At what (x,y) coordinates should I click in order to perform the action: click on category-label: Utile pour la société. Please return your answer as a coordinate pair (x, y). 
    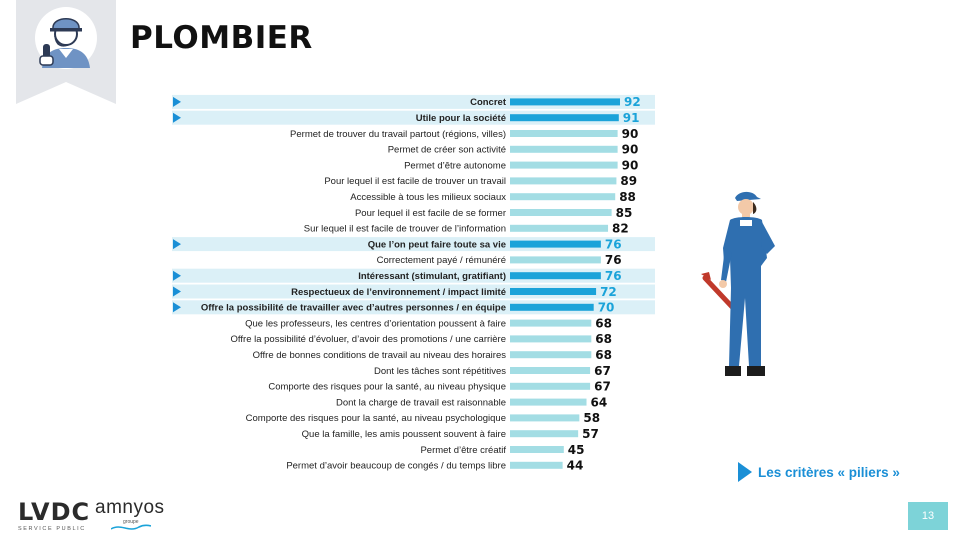
    Looking at the image, I should click on (461, 118).